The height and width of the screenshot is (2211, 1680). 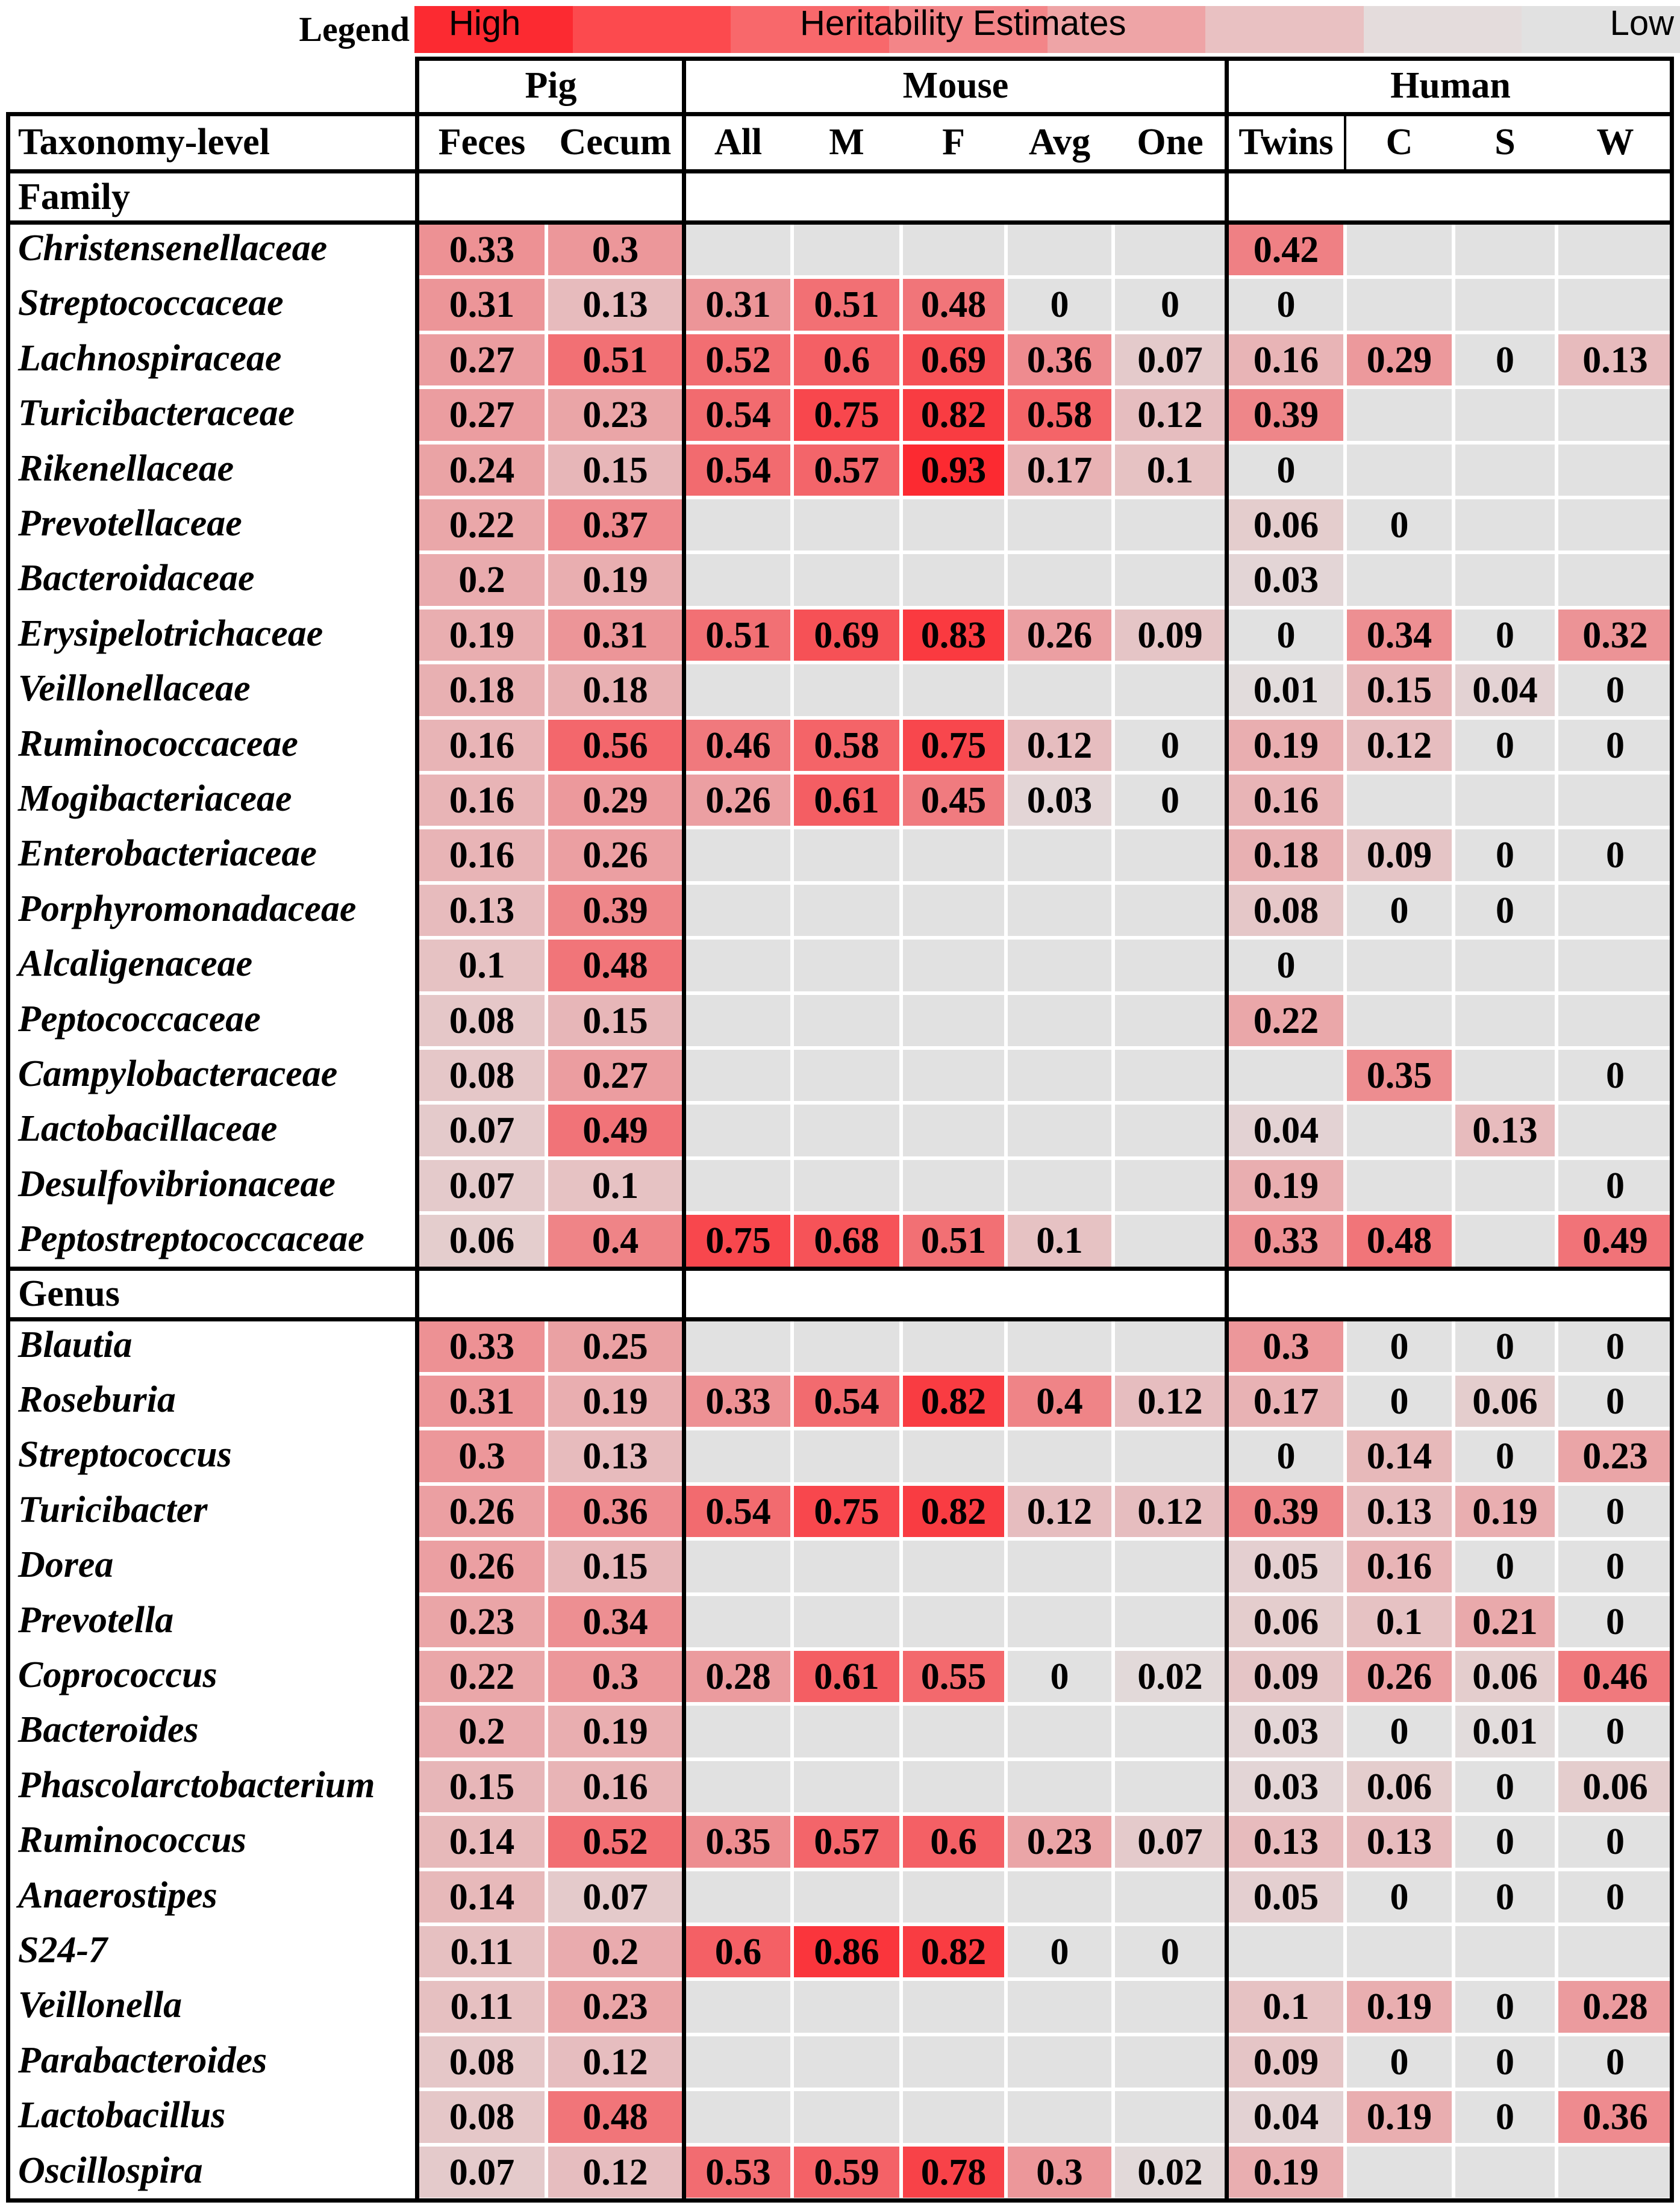 I want to click on section-top-border, so click(x=840, y=1269).